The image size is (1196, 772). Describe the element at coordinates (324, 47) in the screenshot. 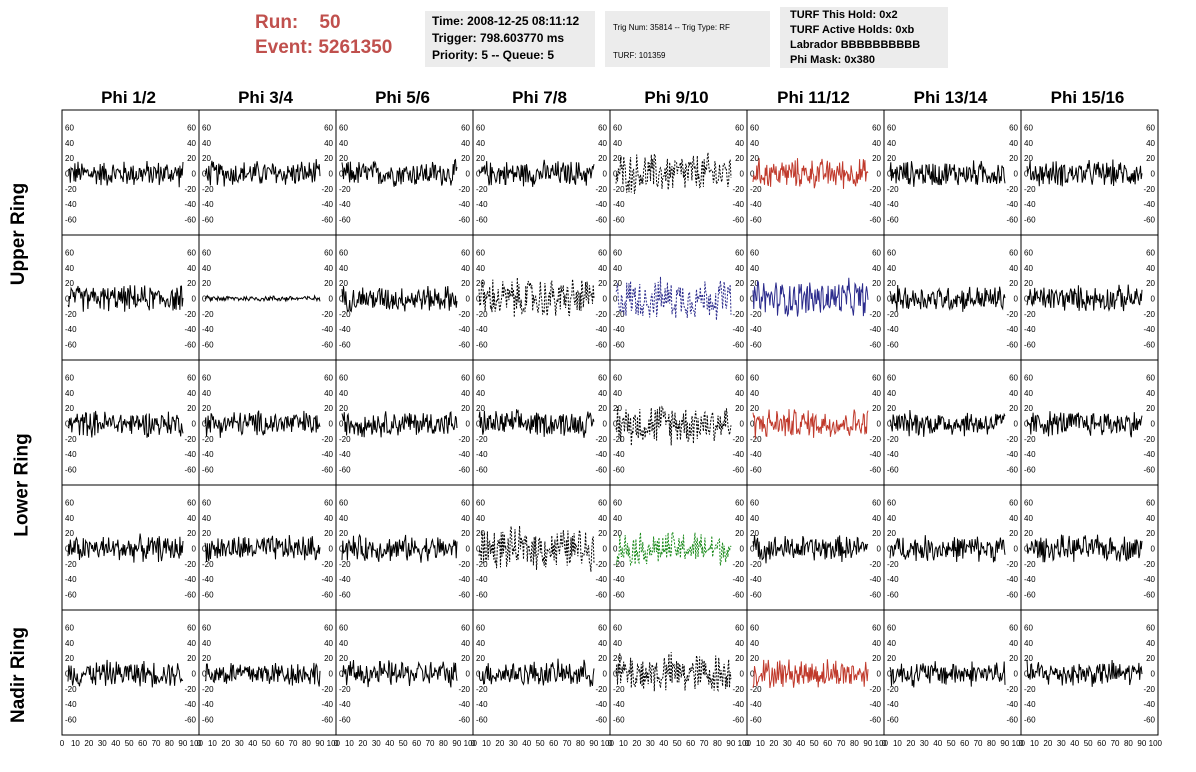

I see `event-number: Event: 5261350` at that location.